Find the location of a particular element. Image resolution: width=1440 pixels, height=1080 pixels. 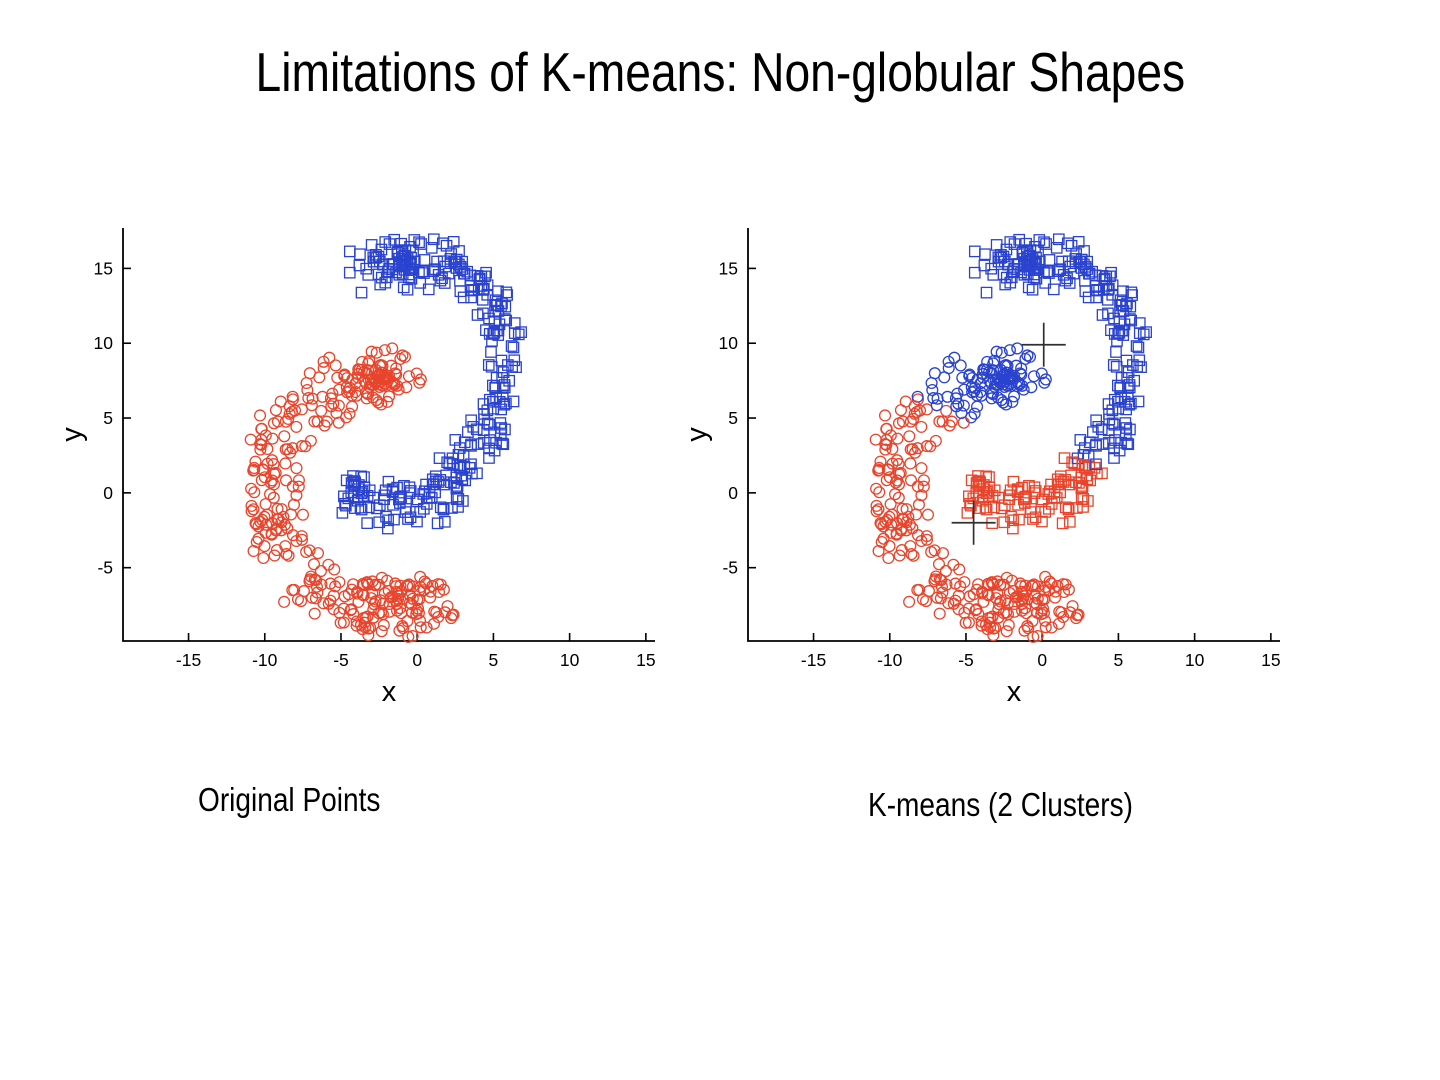

kmeans-points is located at coordinates (1010, 438).